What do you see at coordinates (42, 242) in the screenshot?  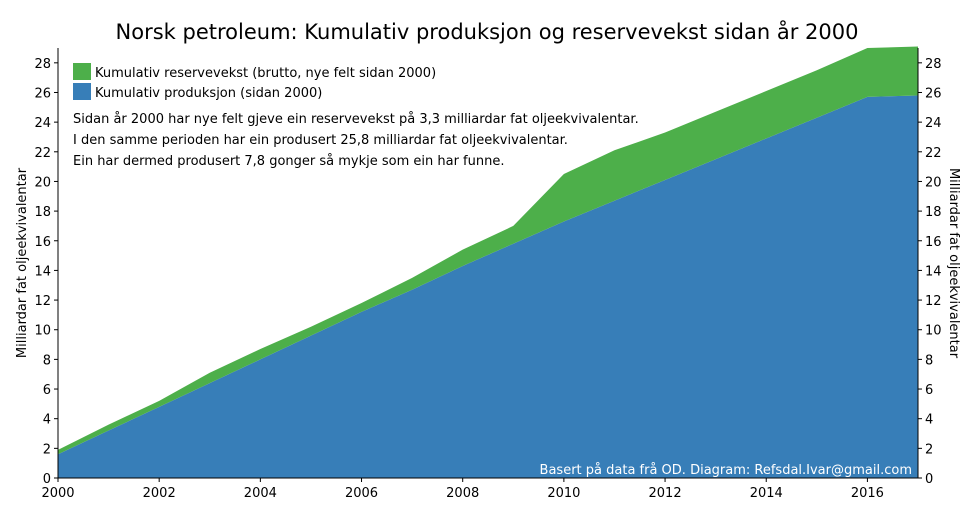 I see `y-tick-label-left: 16` at bounding box center [42, 242].